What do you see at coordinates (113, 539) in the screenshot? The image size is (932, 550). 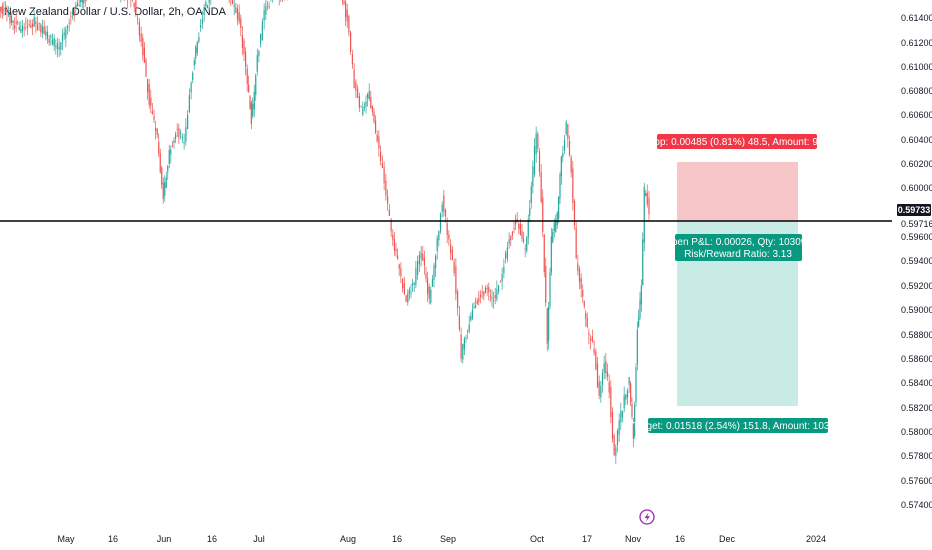 I see `time-tick-label: 16` at bounding box center [113, 539].